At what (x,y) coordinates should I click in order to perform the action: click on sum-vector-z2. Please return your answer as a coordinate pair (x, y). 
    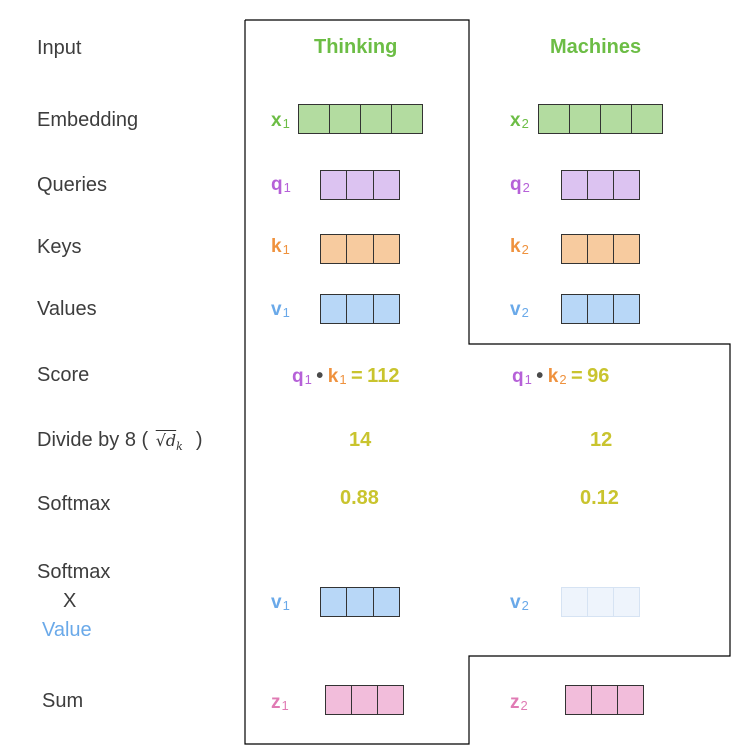
    Looking at the image, I should click on (604, 700).